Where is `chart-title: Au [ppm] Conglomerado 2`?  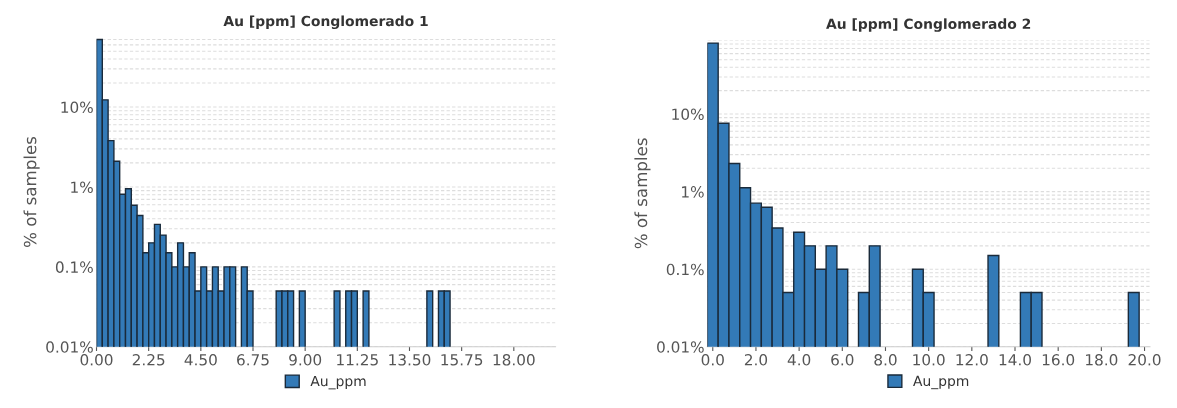 chart-title: Au [ppm] Conglomerado 2 is located at coordinates (928, 25).